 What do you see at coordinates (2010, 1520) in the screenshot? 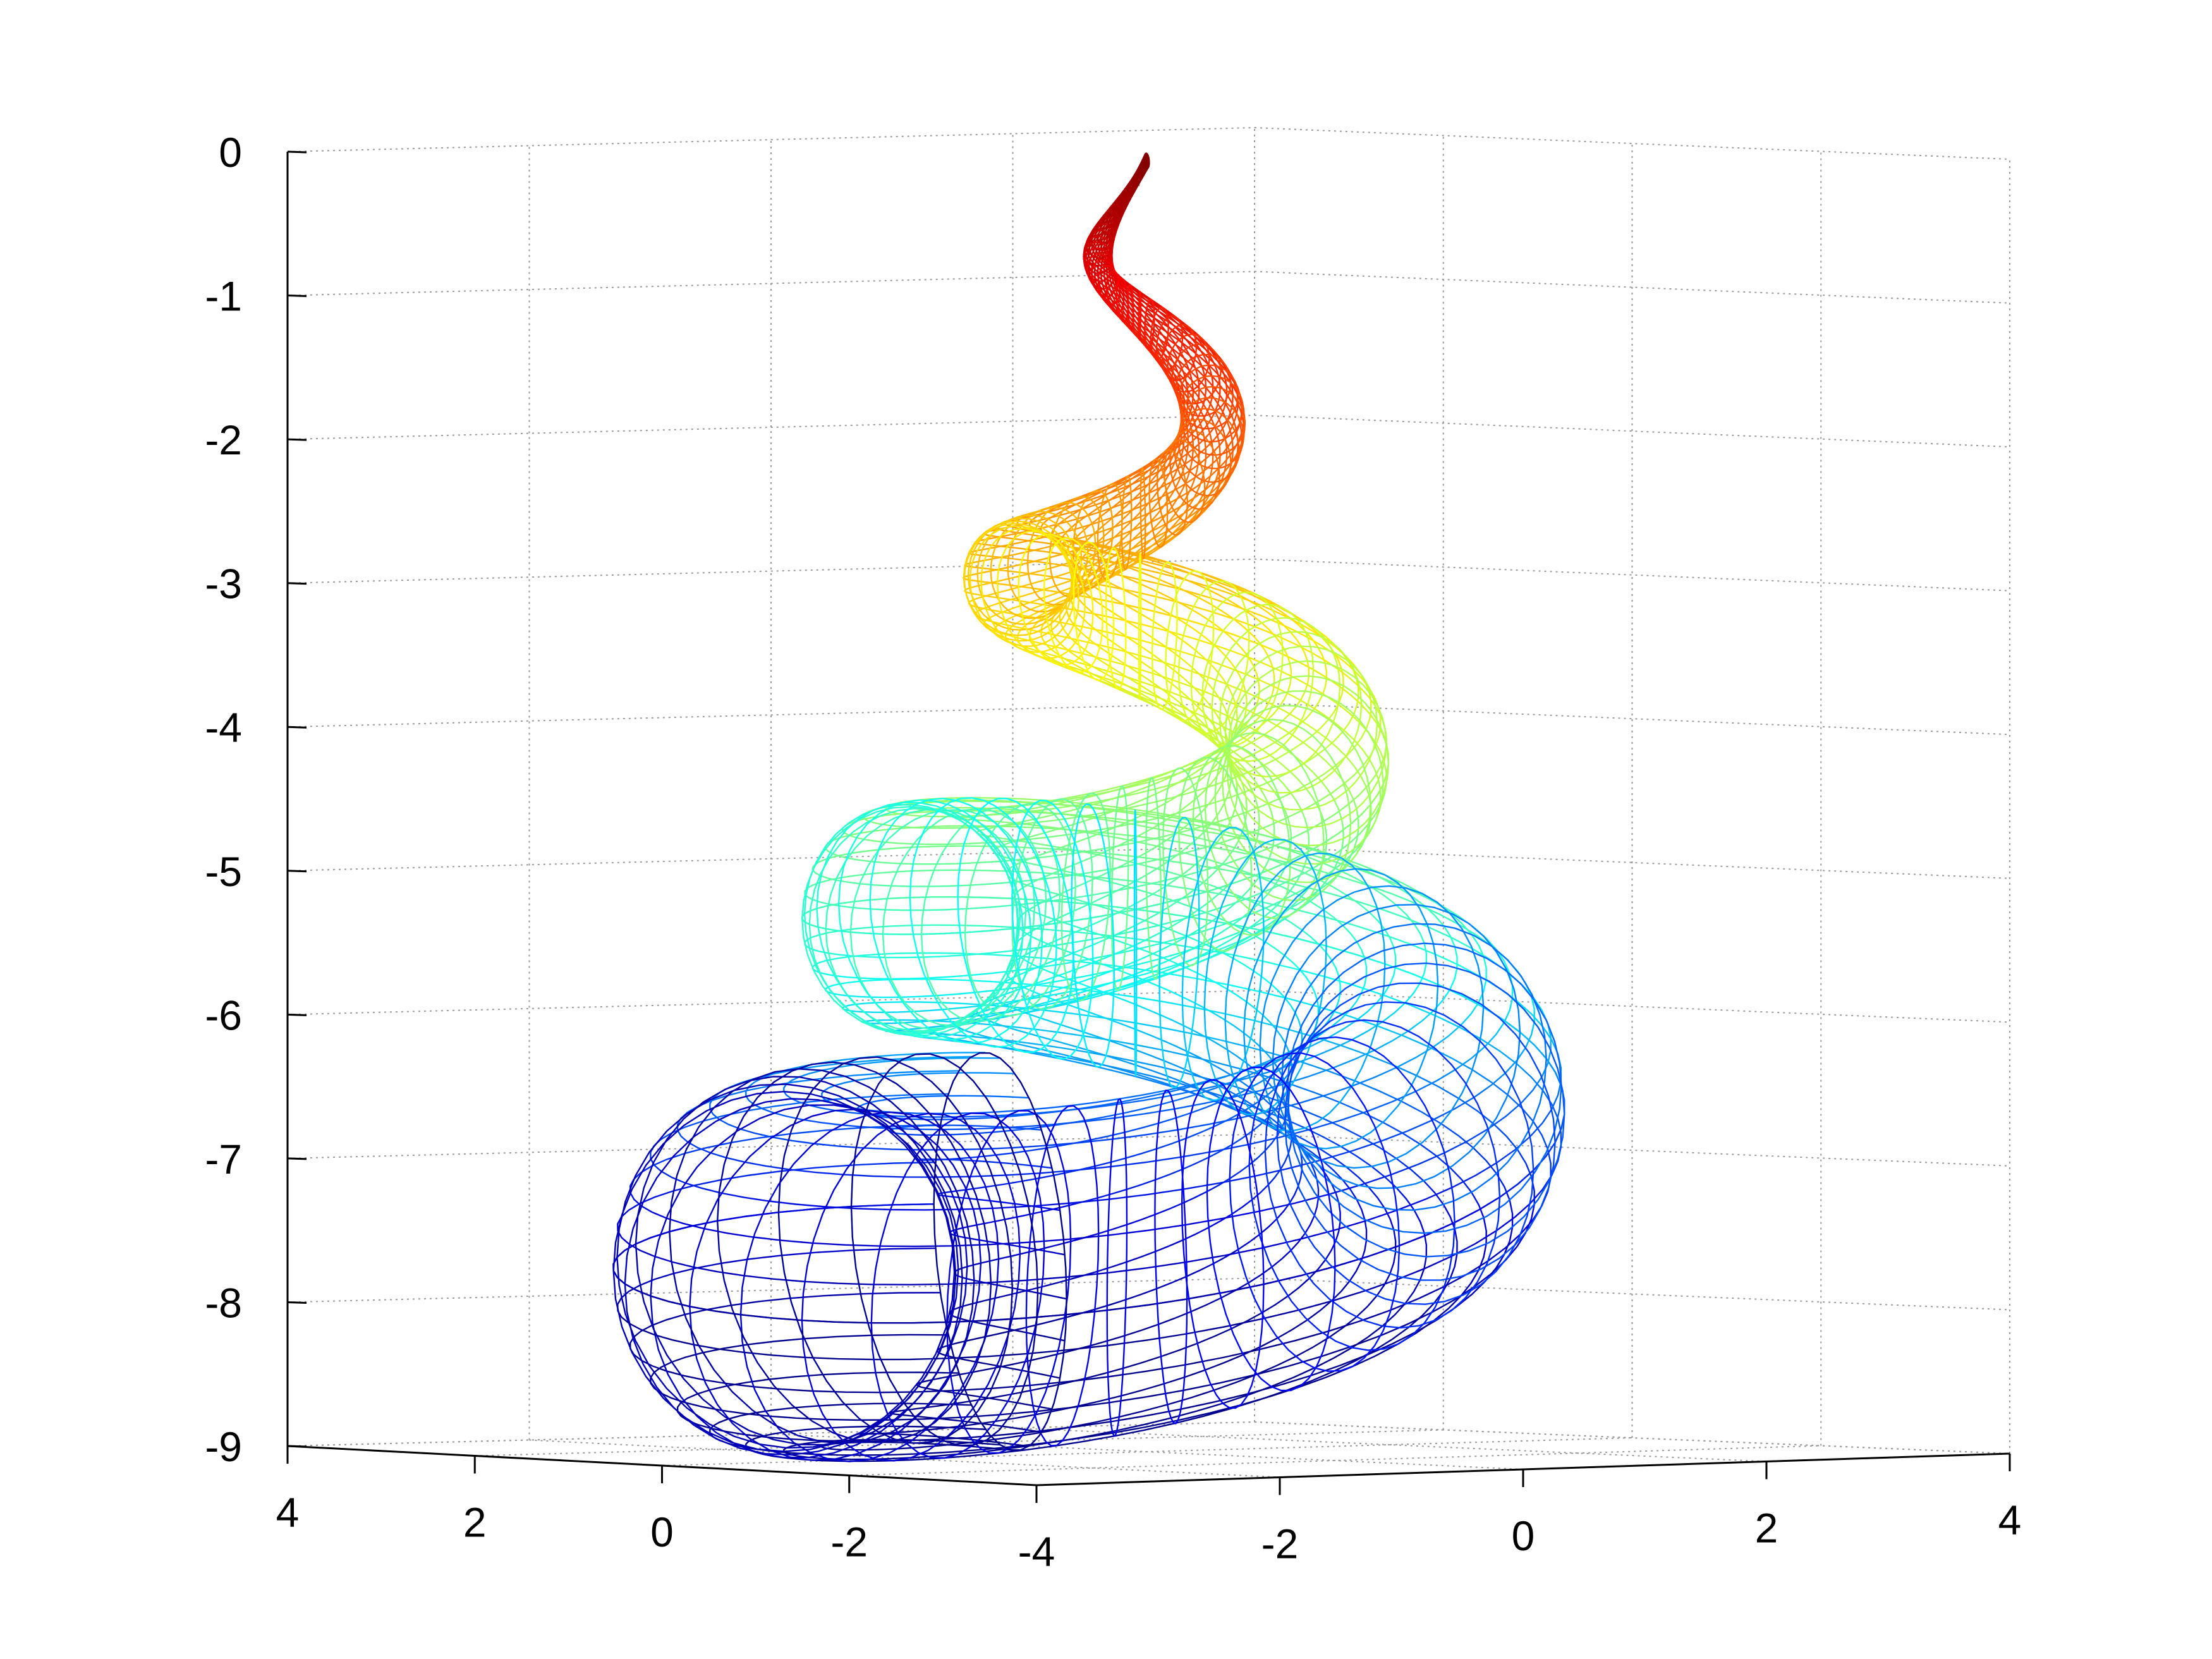
I see `y-tick-label: 4` at bounding box center [2010, 1520].